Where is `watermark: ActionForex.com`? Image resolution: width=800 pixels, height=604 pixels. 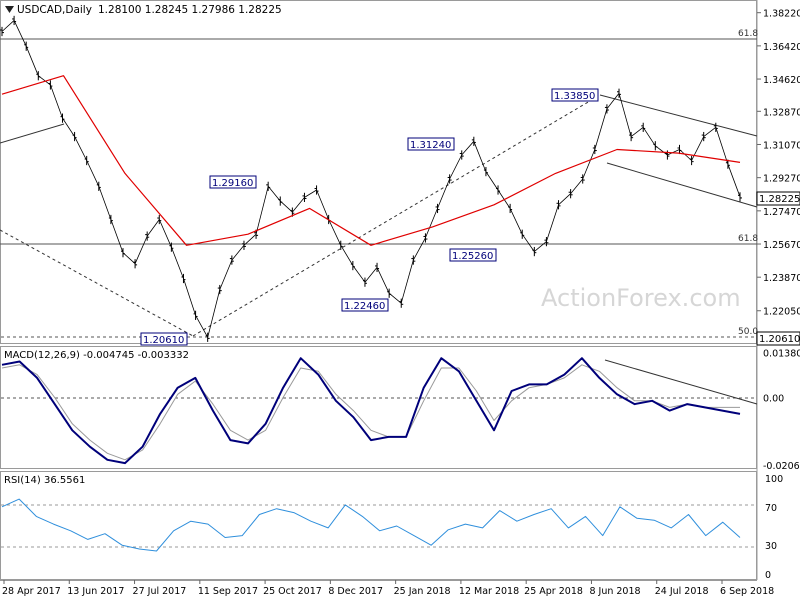 watermark: ActionForex.com is located at coordinates (641, 298).